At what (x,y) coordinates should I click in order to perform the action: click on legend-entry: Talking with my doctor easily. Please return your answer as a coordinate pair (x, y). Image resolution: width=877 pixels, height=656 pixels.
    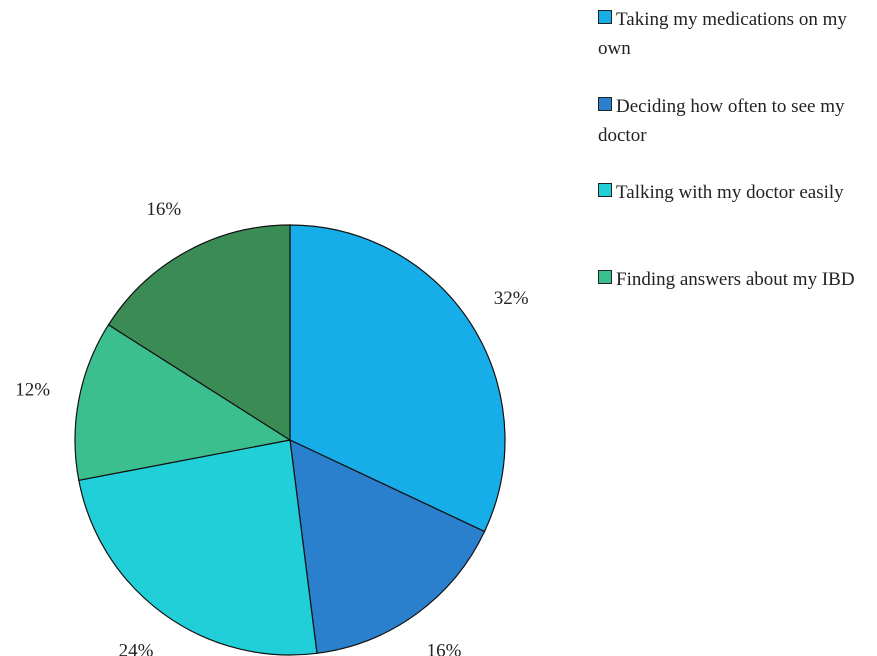
    Looking at the image, I should click on (733, 192).